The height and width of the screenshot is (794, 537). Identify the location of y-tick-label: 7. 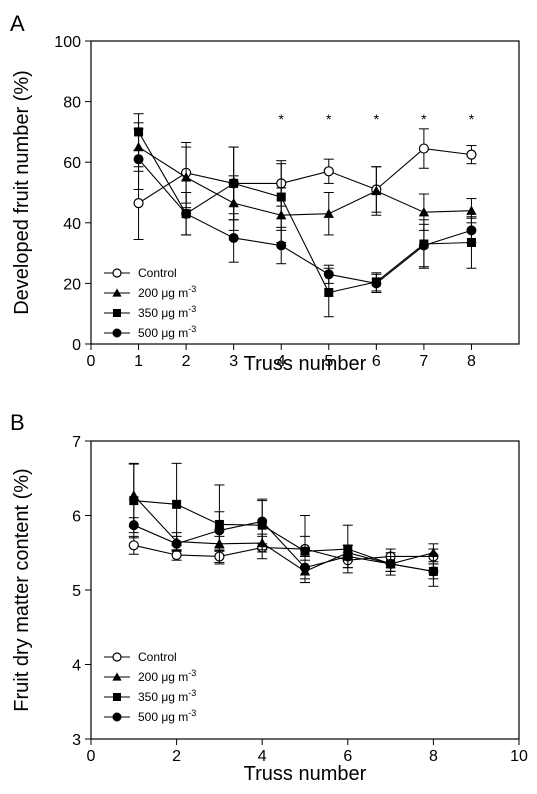
(76, 442).